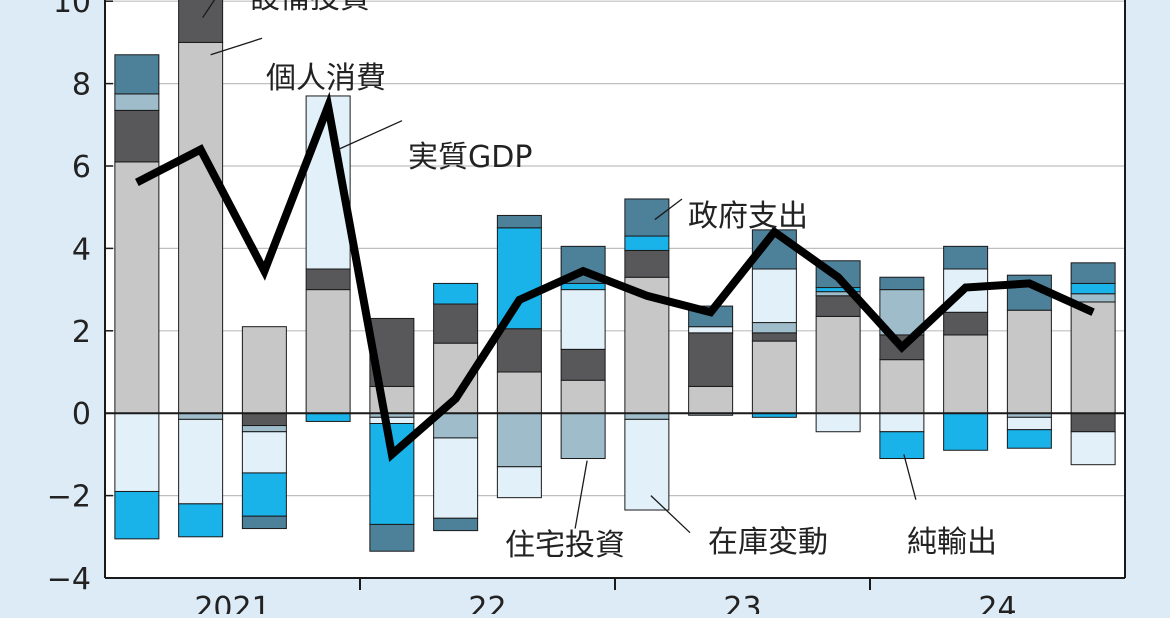 The height and width of the screenshot is (618, 1170). What do you see at coordinates (232, 602) in the screenshot?
I see `year-label: 2021` at bounding box center [232, 602].